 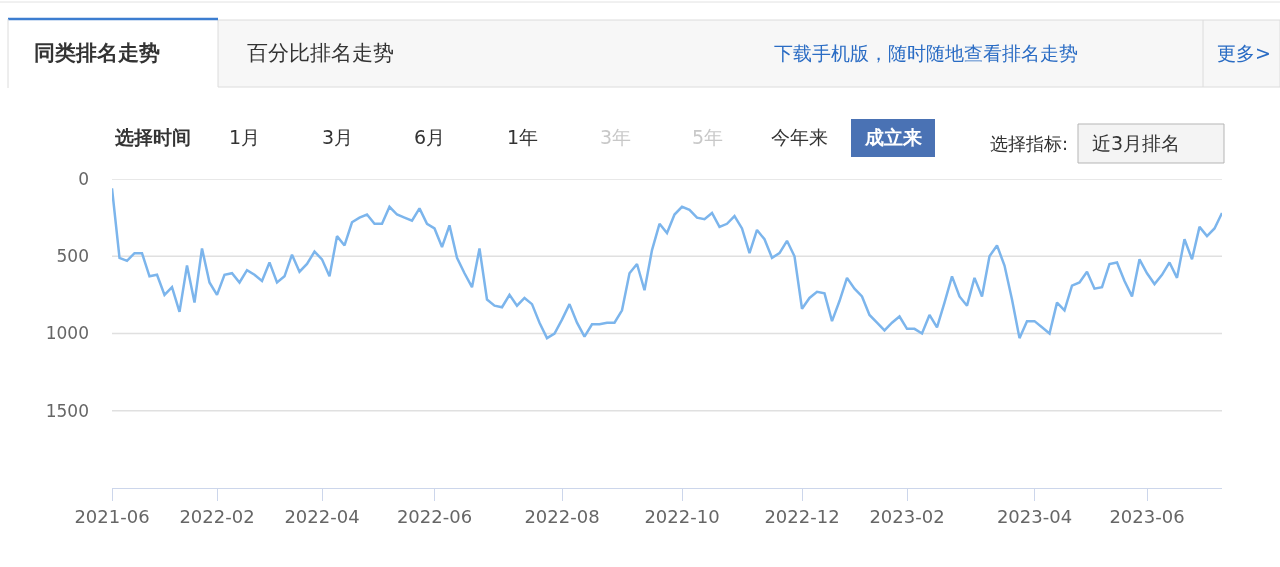 I want to click on chart-title: 同类排名走势, so click(x=97, y=53).